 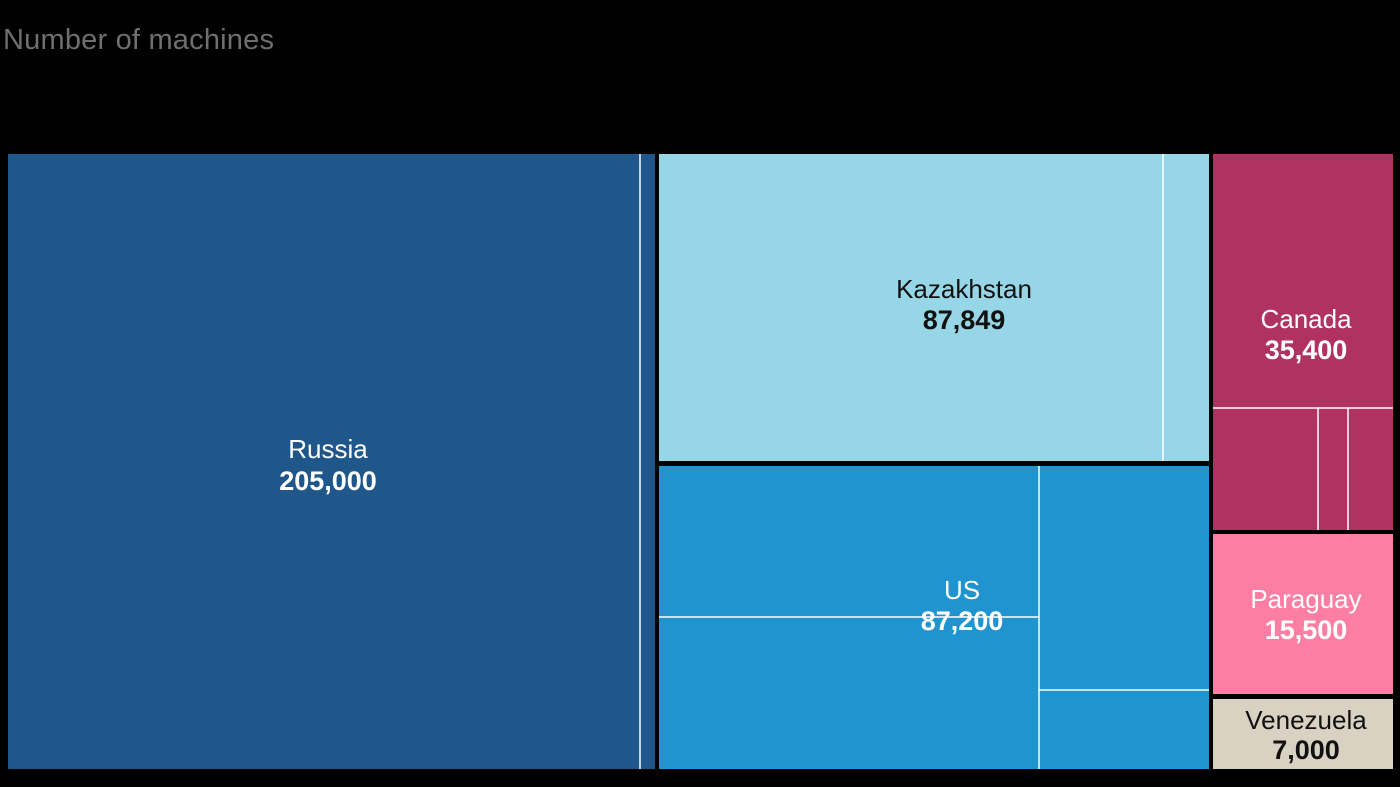 What do you see at coordinates (328, 481) in the screenshot?
I see `tile-russia-value: 205,000` at bounding box center [328, 481].